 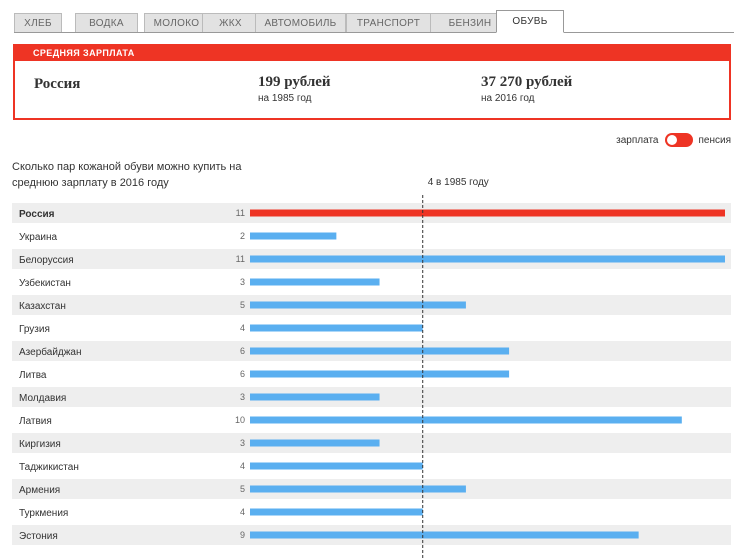 I want to click on country-label: Туркмения, so click(x=43, y=513).